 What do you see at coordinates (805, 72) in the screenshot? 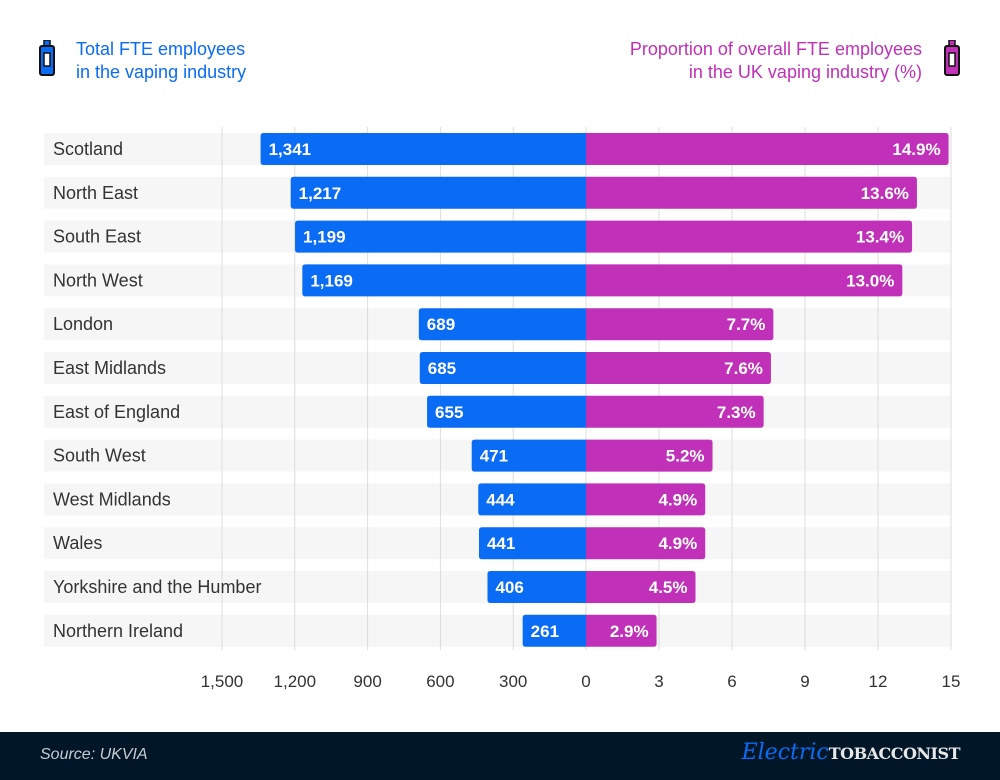
I see `legend-right-line2: in the UK vaping industry (%)` at bounding box center [805, 72].